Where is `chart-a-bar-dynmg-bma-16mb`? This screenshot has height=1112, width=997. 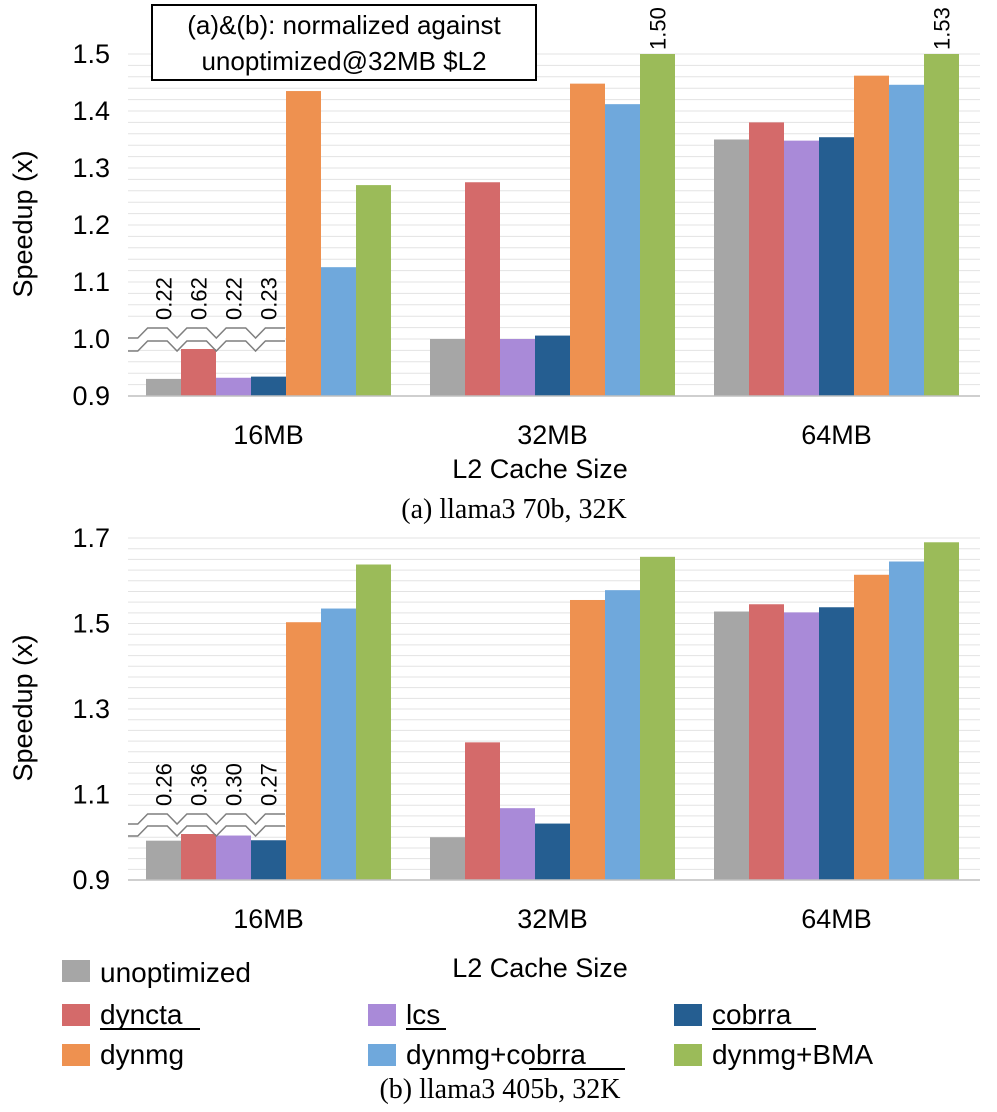
chart-a-bar-dynmg-bma-16mb is located at coordinates (373, 290).